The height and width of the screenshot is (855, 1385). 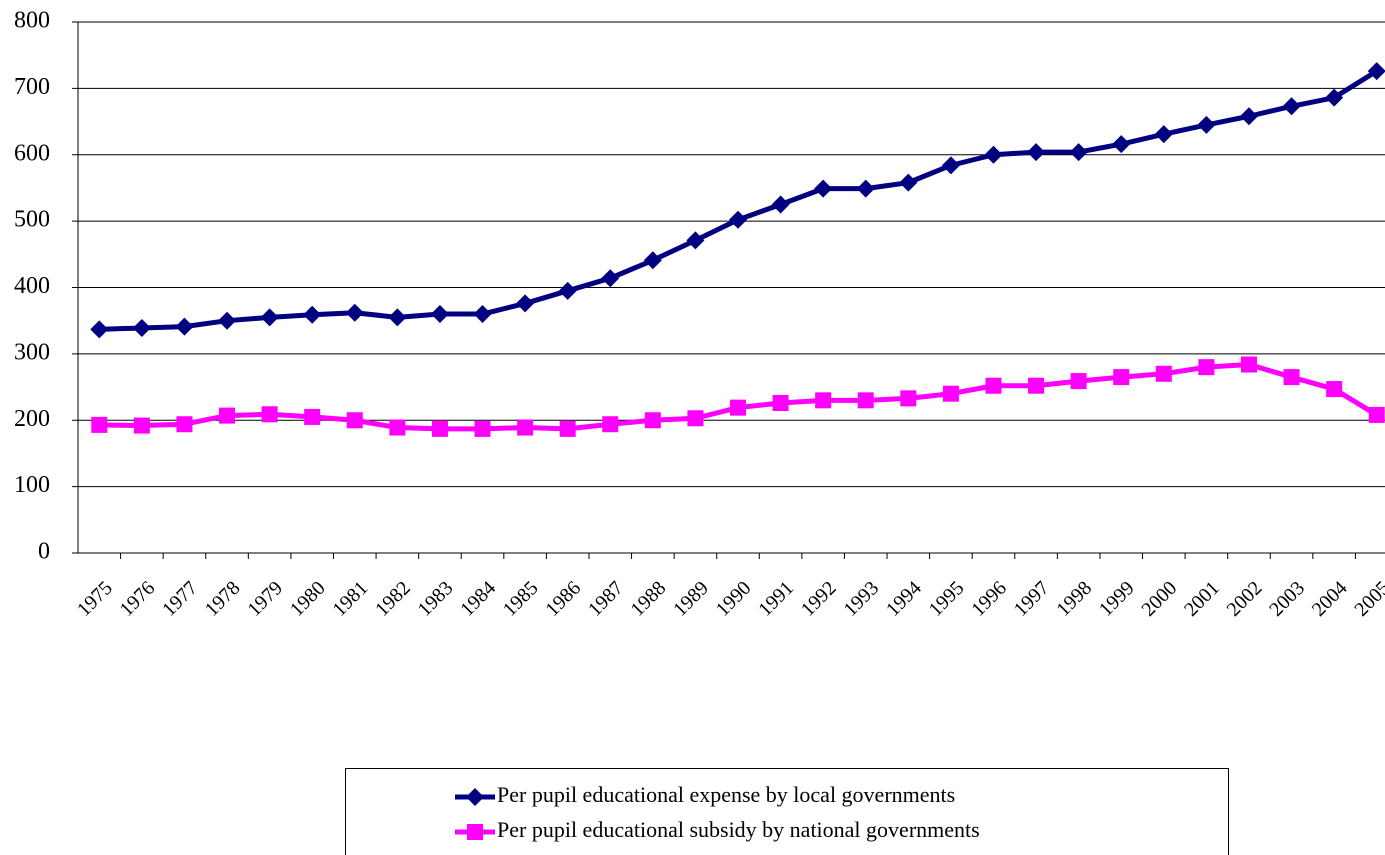 What do you see at coordinates (1367, 599) in the screenshot?
I see `x-tick-label: 2005` at bounding box center [1367, 599].